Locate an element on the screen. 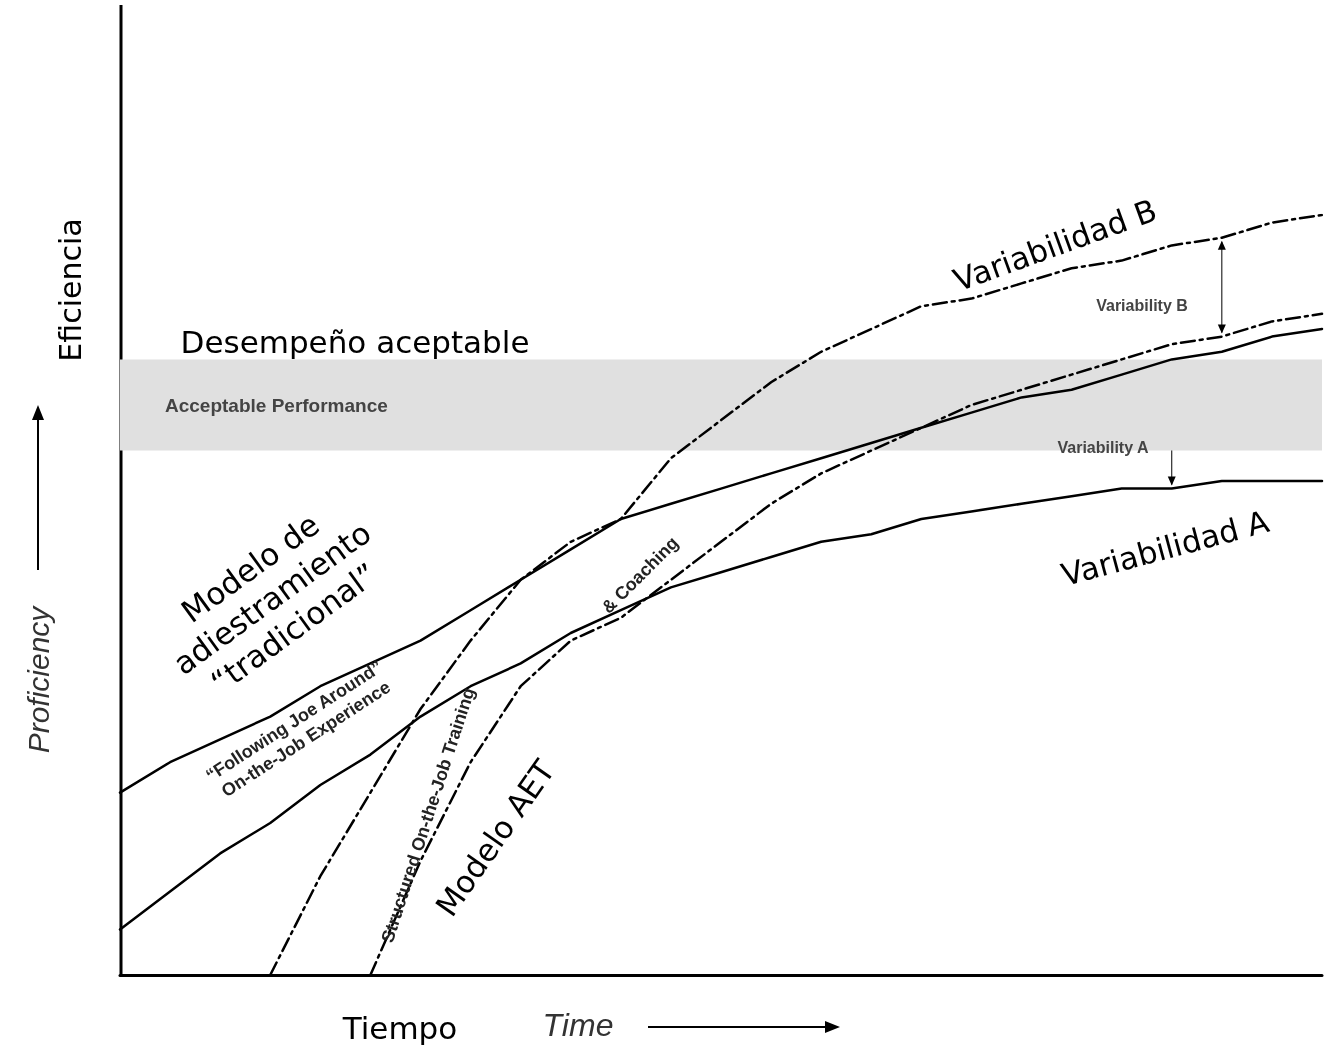  band-label: Acceptable Performance is located at coordinates (276, 405).